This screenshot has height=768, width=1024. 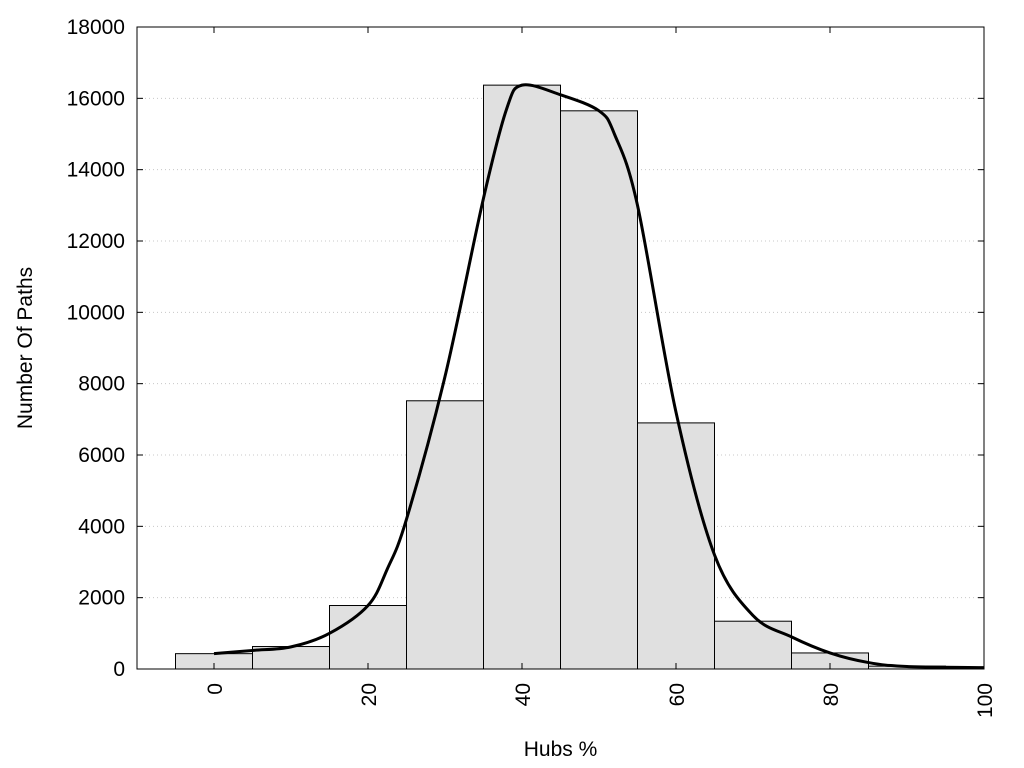 What do you see at coordinates (119, 669) in the screenshot?
I see `y-tick-label: 0` at bounding box center [119, 669].